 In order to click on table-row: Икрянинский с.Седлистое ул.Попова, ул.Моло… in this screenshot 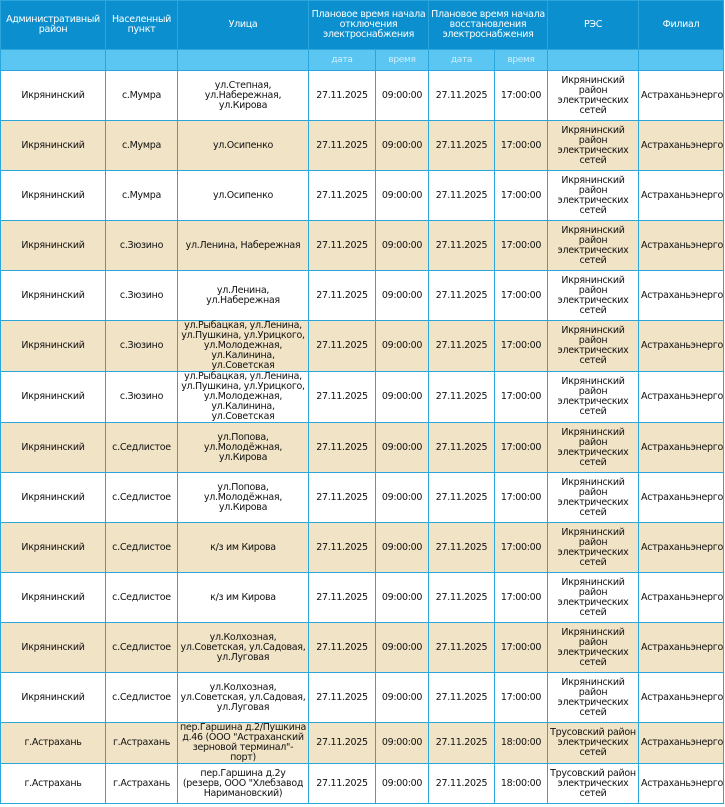, I will do `click(362, 497)`.